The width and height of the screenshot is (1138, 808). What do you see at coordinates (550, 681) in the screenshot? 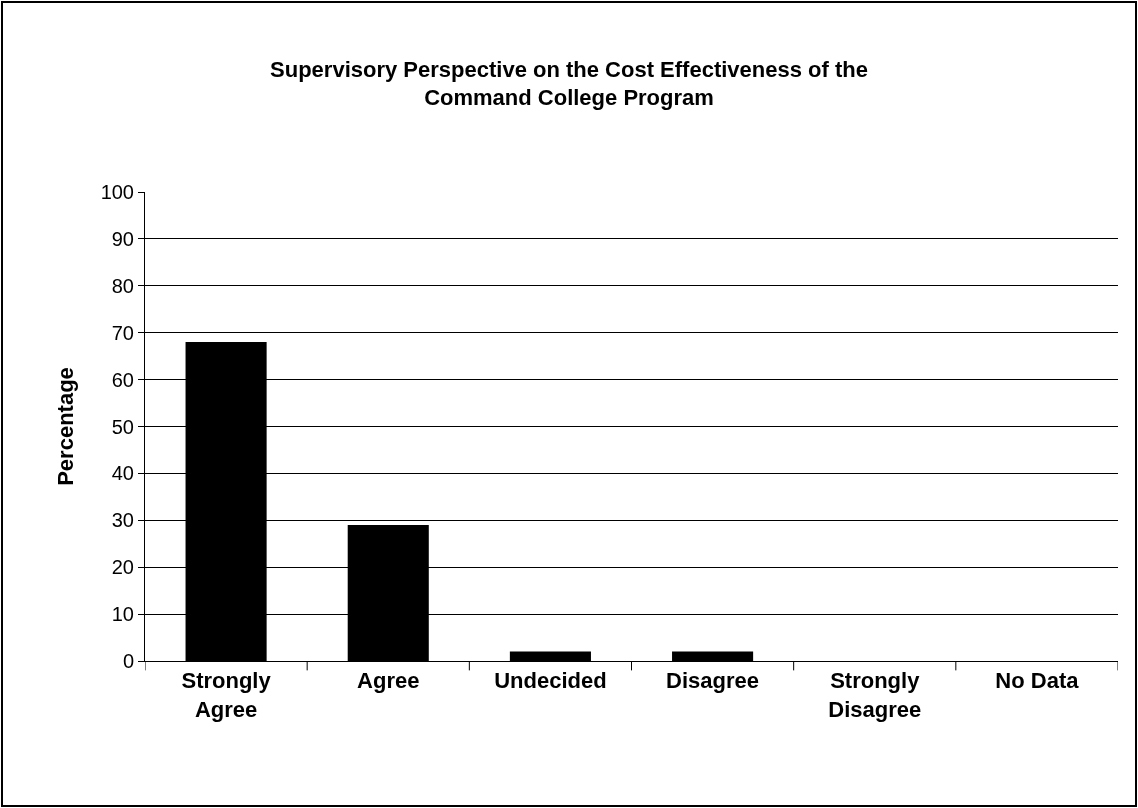
I see `x-tick-label: Undecided` at bounding box center [550, 681].